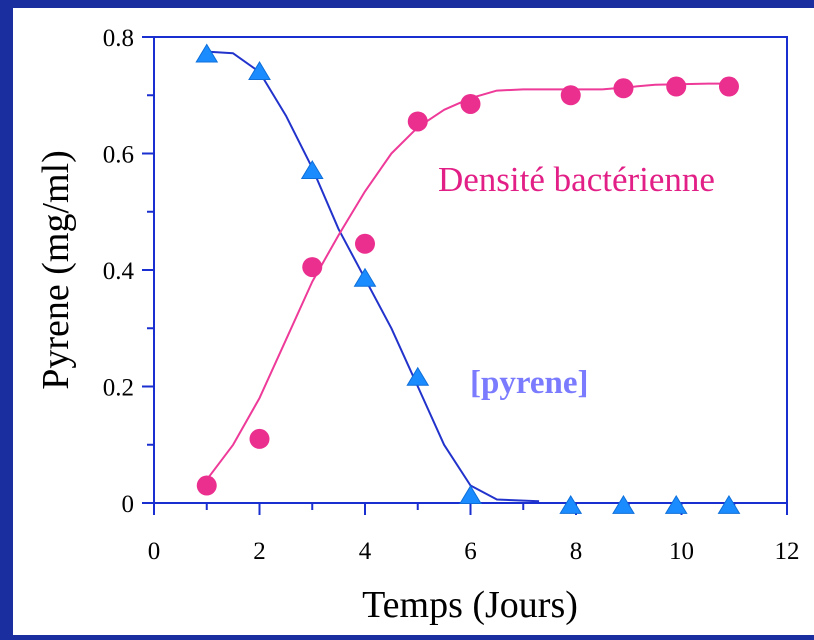  What do you see at coordinates (128, 504) in the screenshot?
I see `y-tick-label: 0` at bounding box center [128, 504].